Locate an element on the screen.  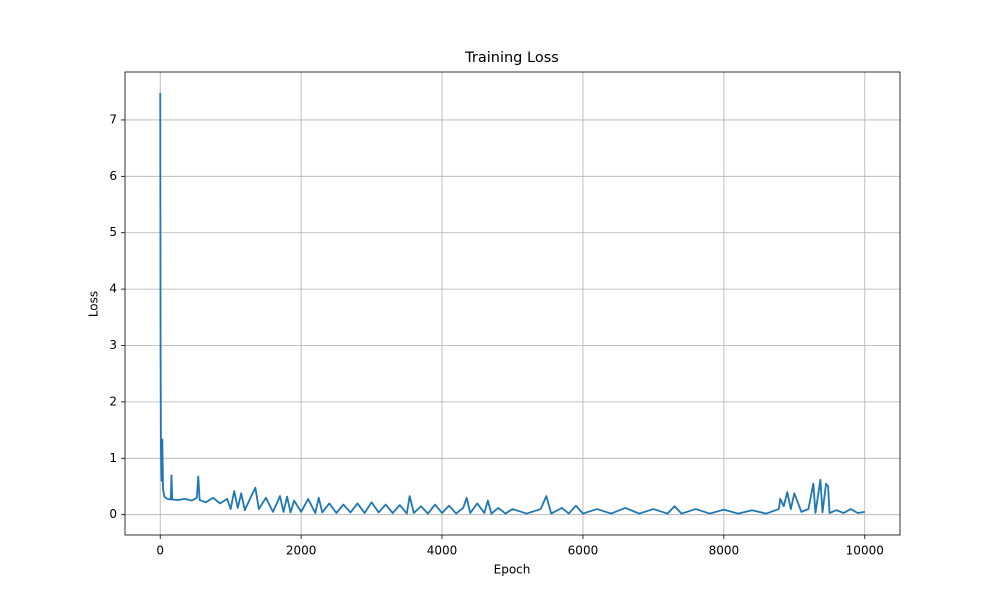
y-tick-label: 2 is located at coordinates (113, 401).